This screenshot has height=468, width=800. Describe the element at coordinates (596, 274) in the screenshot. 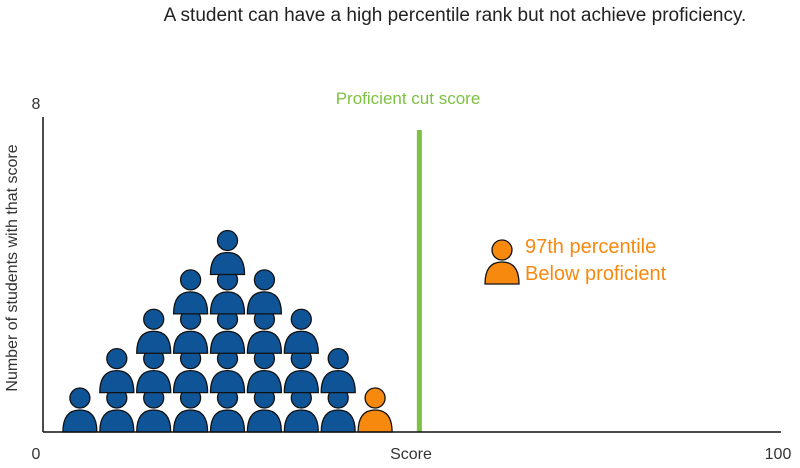

I see `annotation-line-proficiency: Below proficient` at that location.